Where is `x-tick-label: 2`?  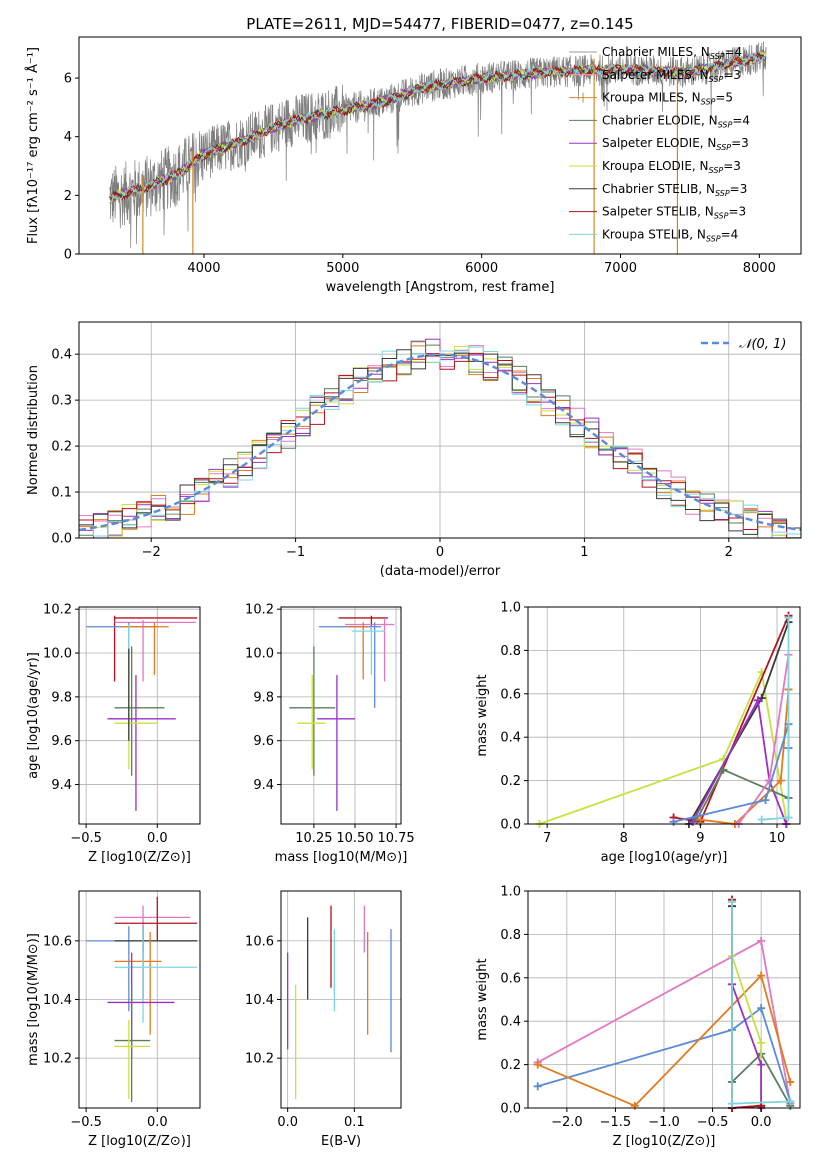
x-tick-label: 2 is located at coordinates (729, 552).